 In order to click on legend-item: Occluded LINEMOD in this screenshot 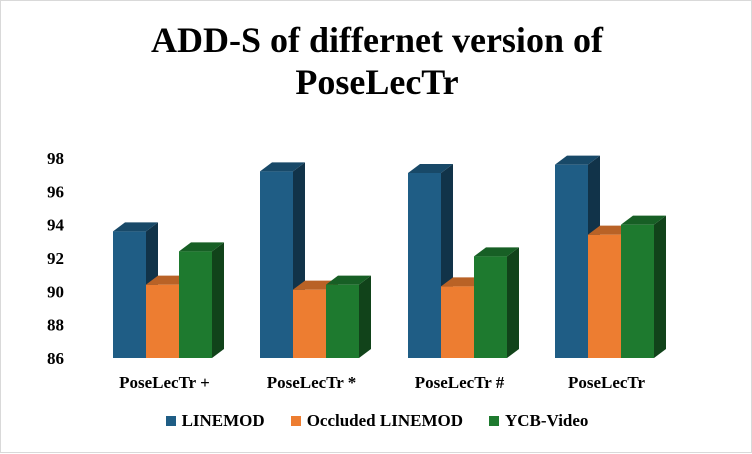, I will do `click(376, 421)`.